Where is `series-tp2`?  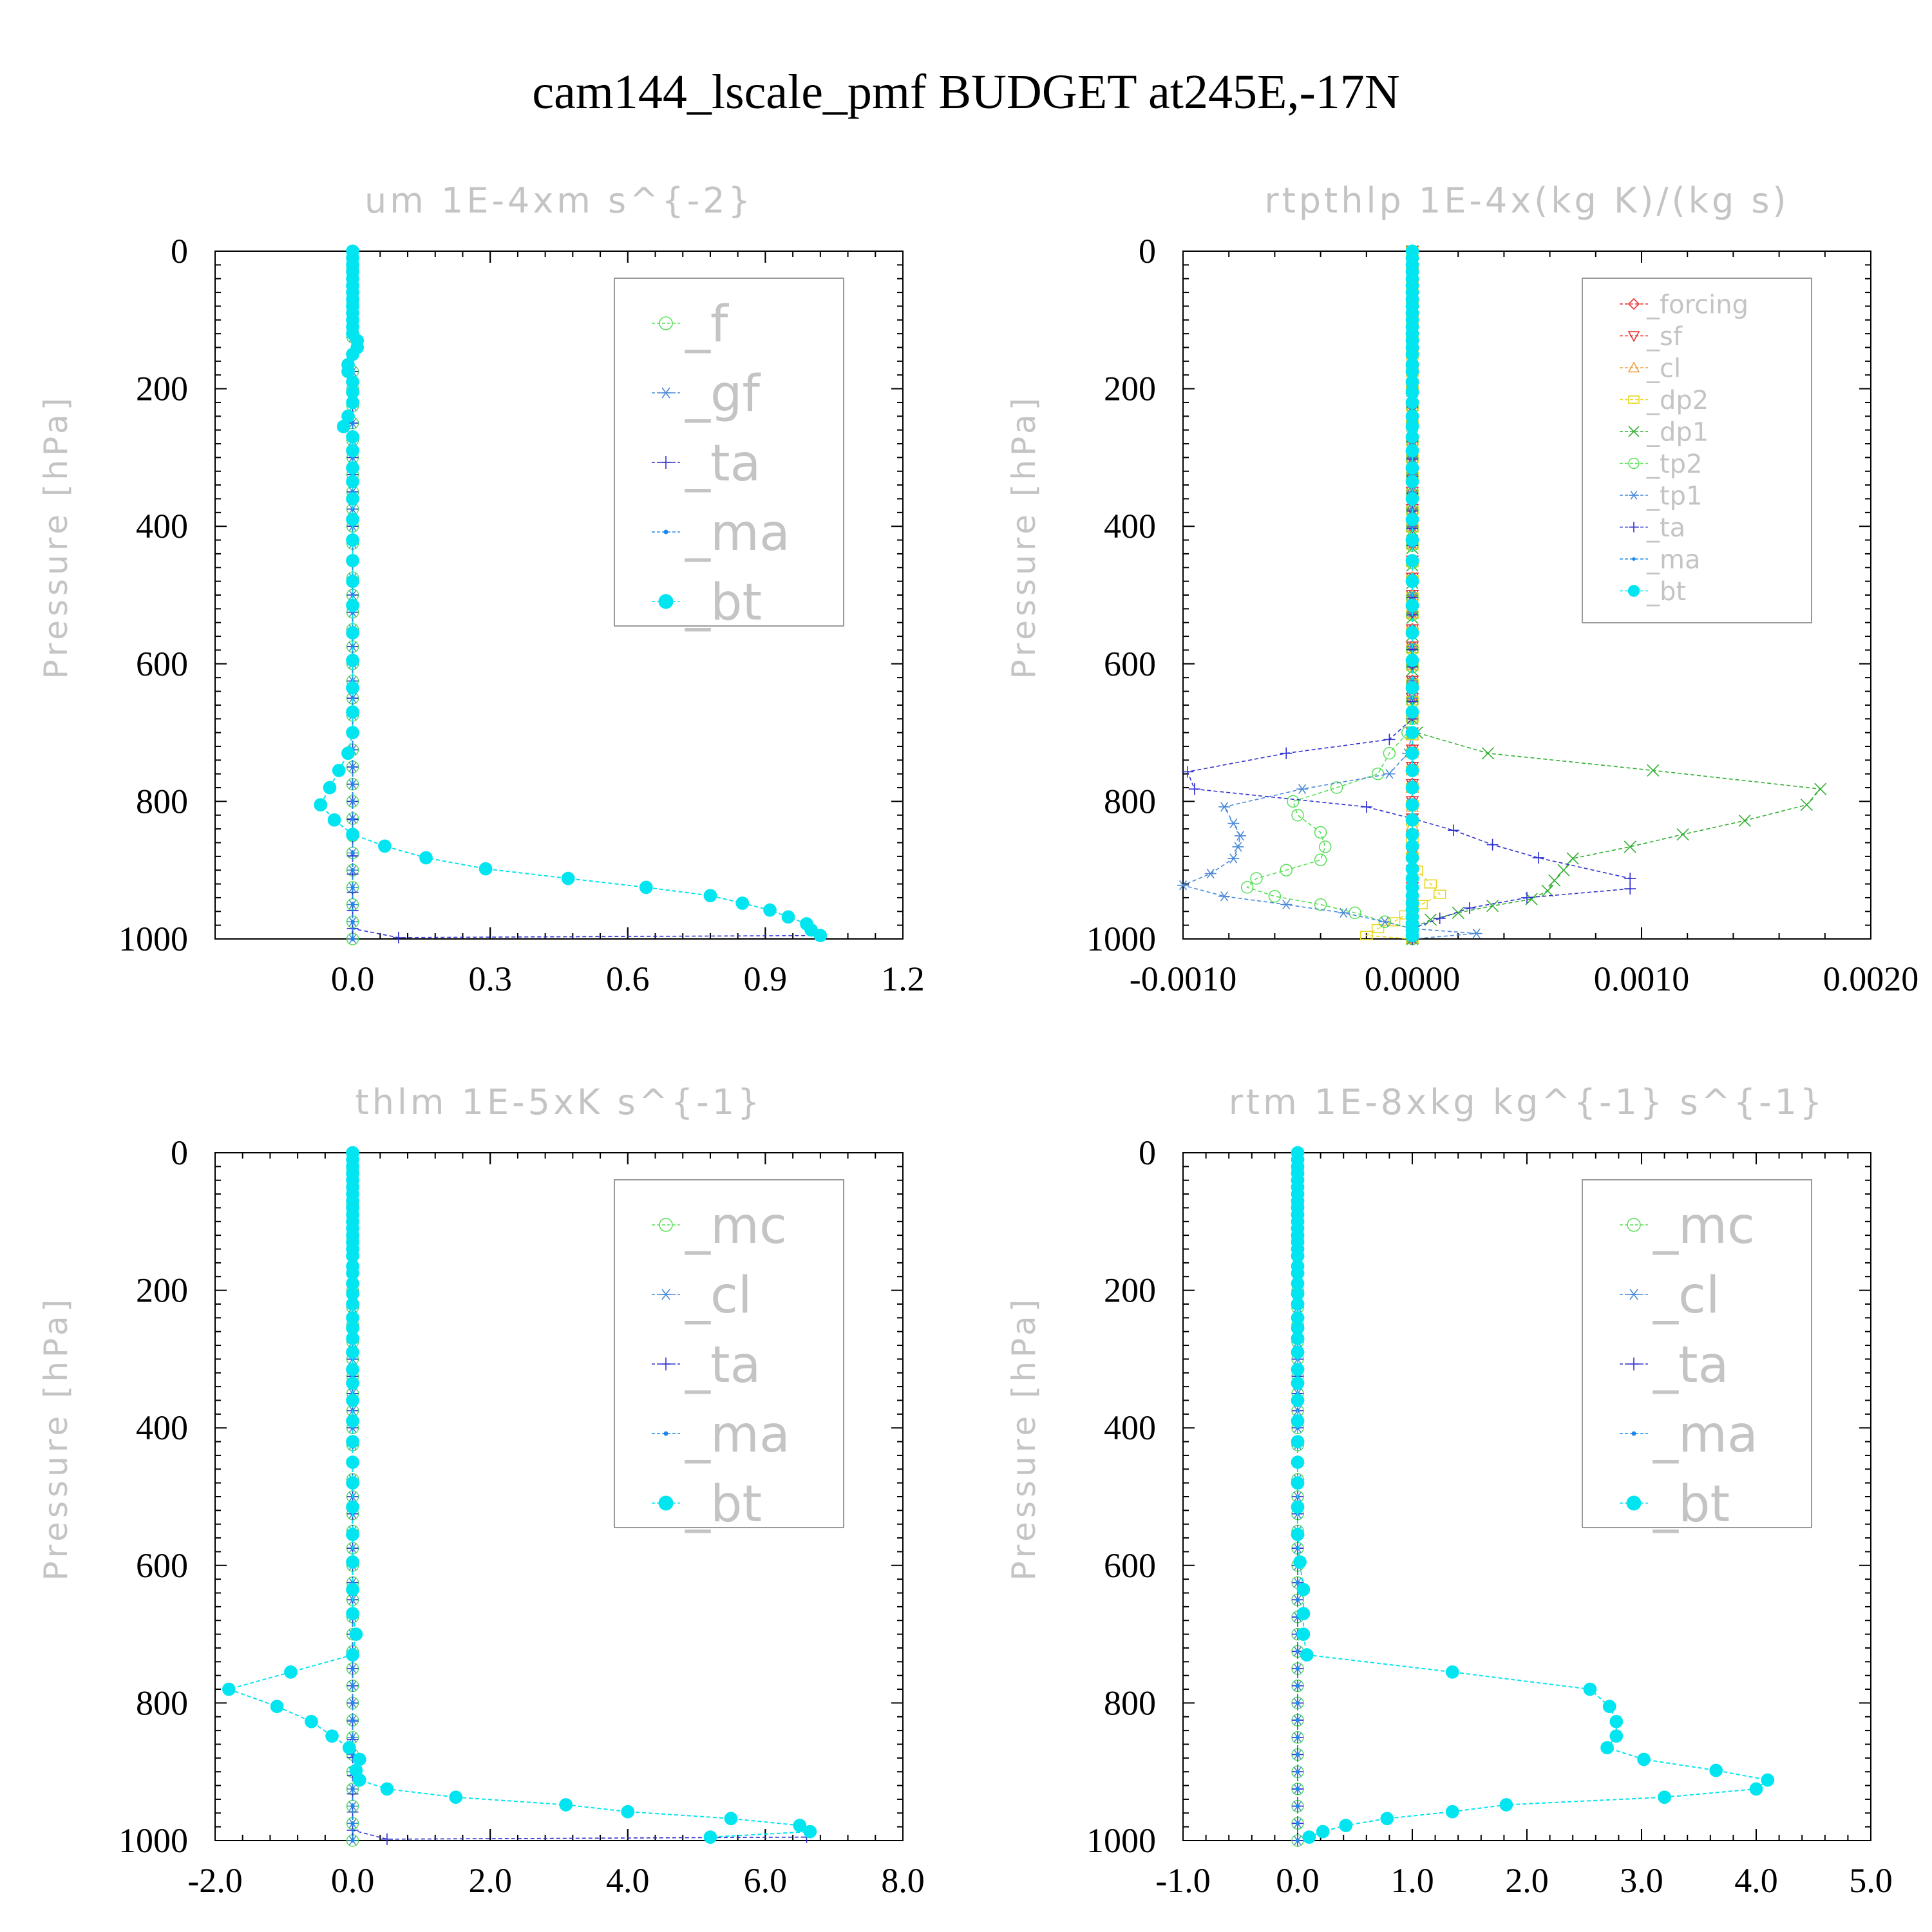 series-tp2 is located at coordinates (1329, 595).